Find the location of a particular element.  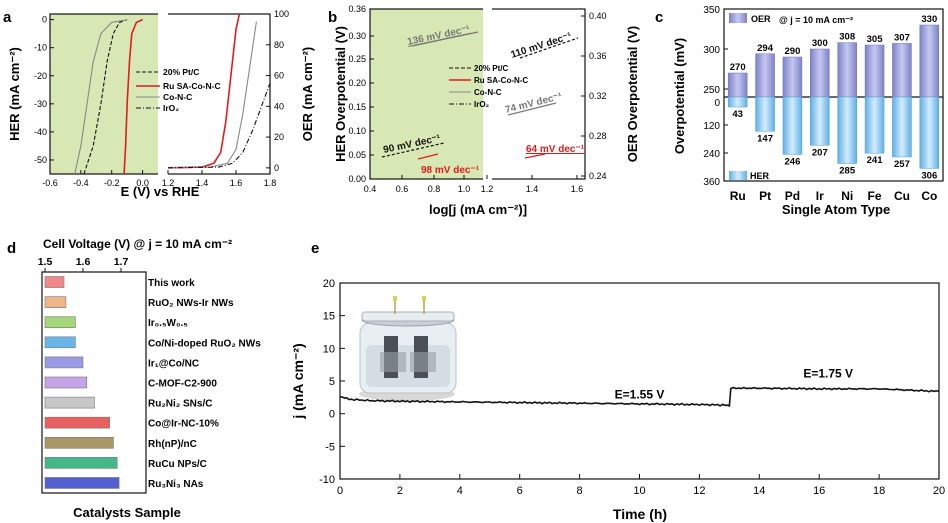

a-ytick-right-label: 0 is located at coordinates (276, 168).